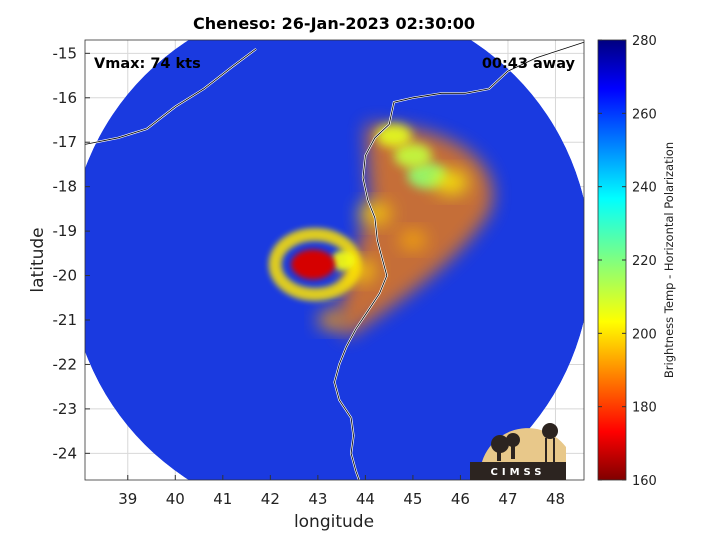  What do you see at coordinates (65, 320) in the screenshot?
I see `y-tick-label: -21` at bounding box center [65, 320].